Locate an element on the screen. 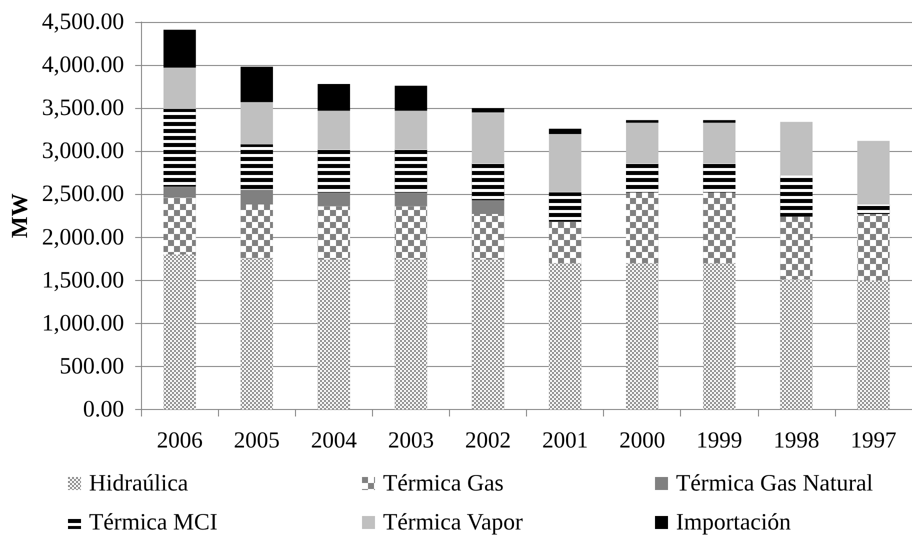 This screenshot has width=912, height=535. y-tick-label: 3,500.00 is located at coordinates (83, 108).